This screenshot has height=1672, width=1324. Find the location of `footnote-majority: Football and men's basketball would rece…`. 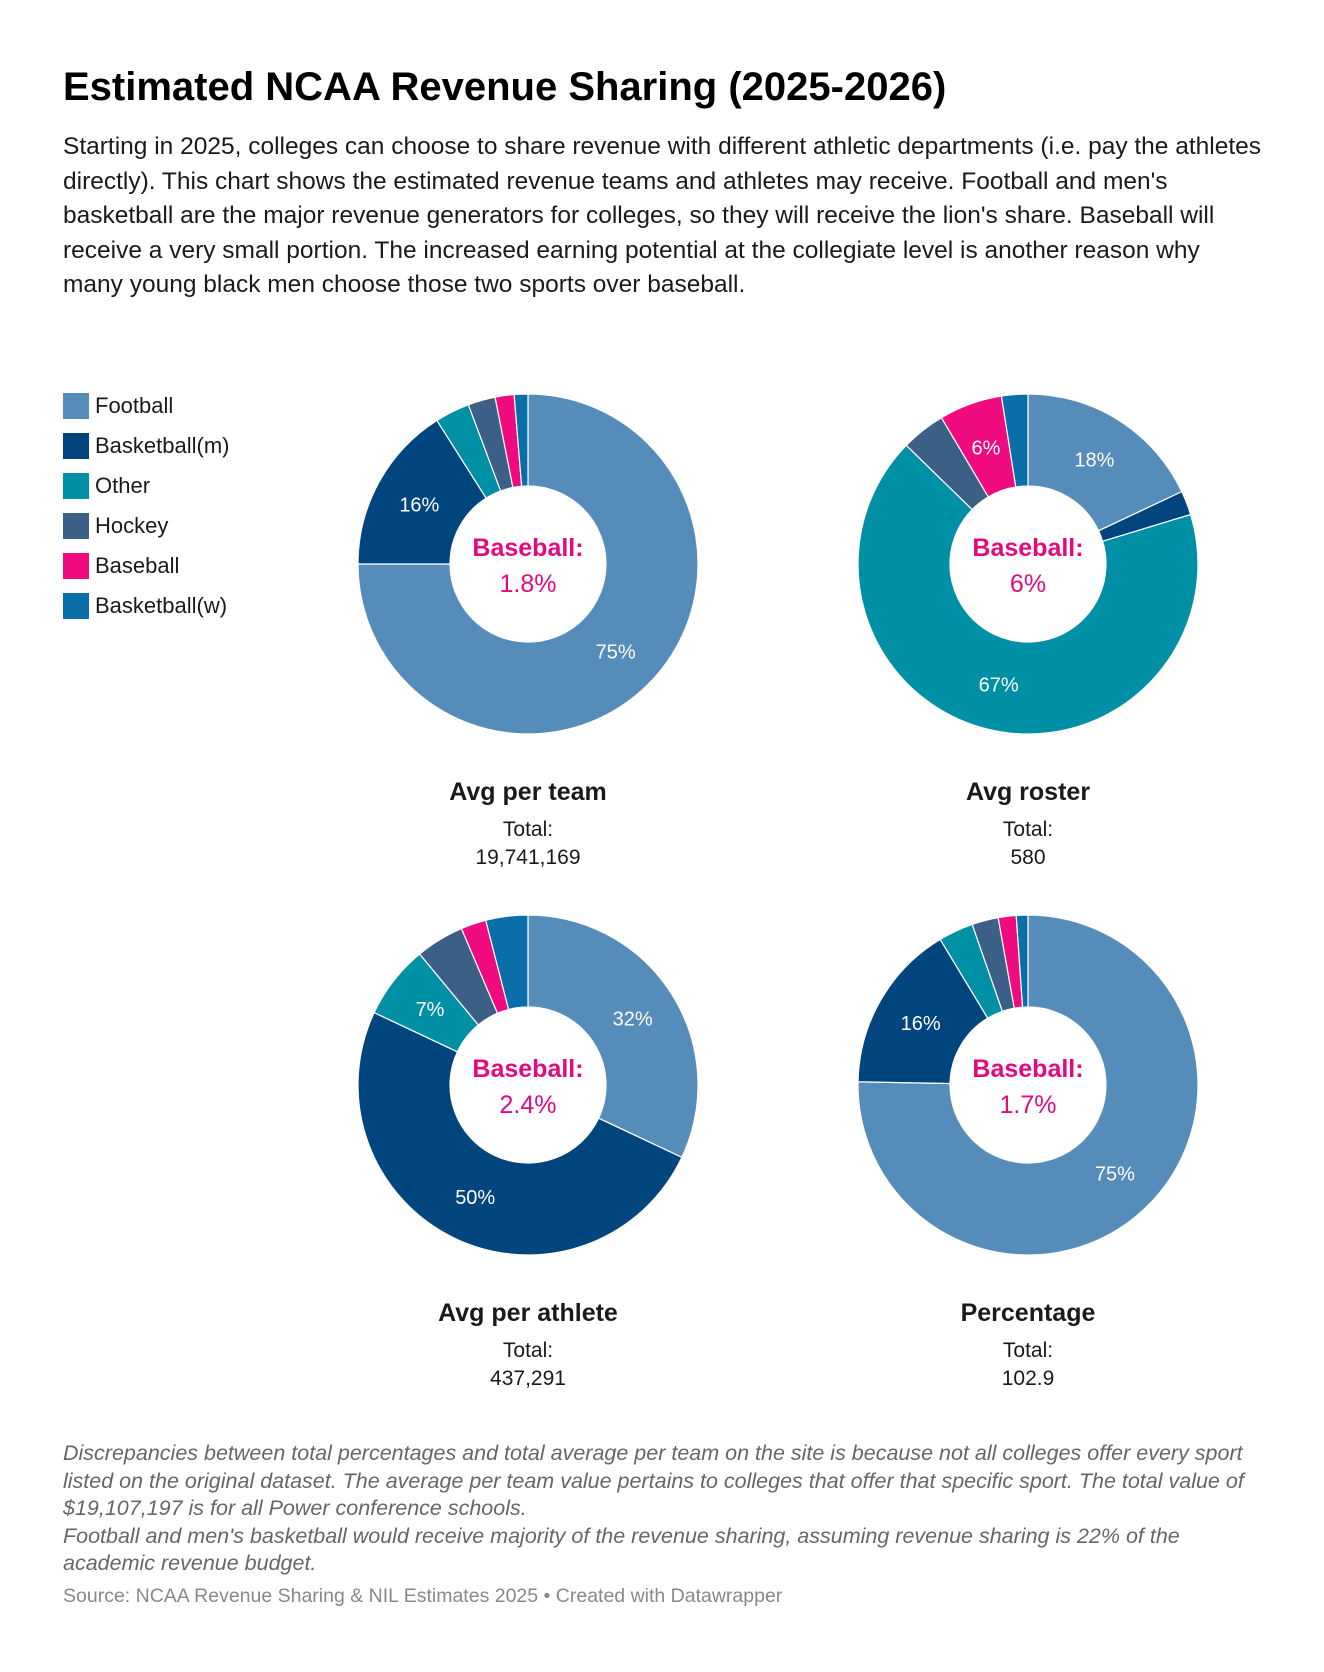

footnote-majority: Football and men's basketball would rece… is located at coordinates (621, 1549).